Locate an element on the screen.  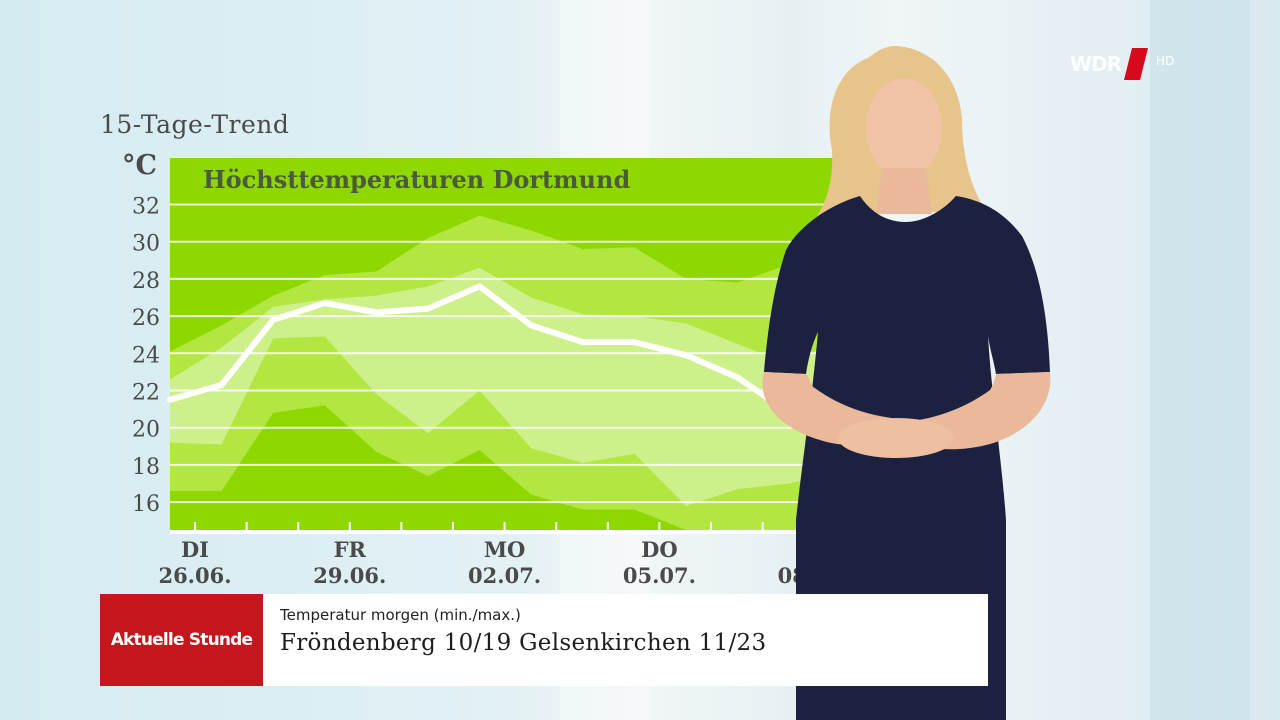
channel-logo: WDR HD is located at coordinates (1125, 65).